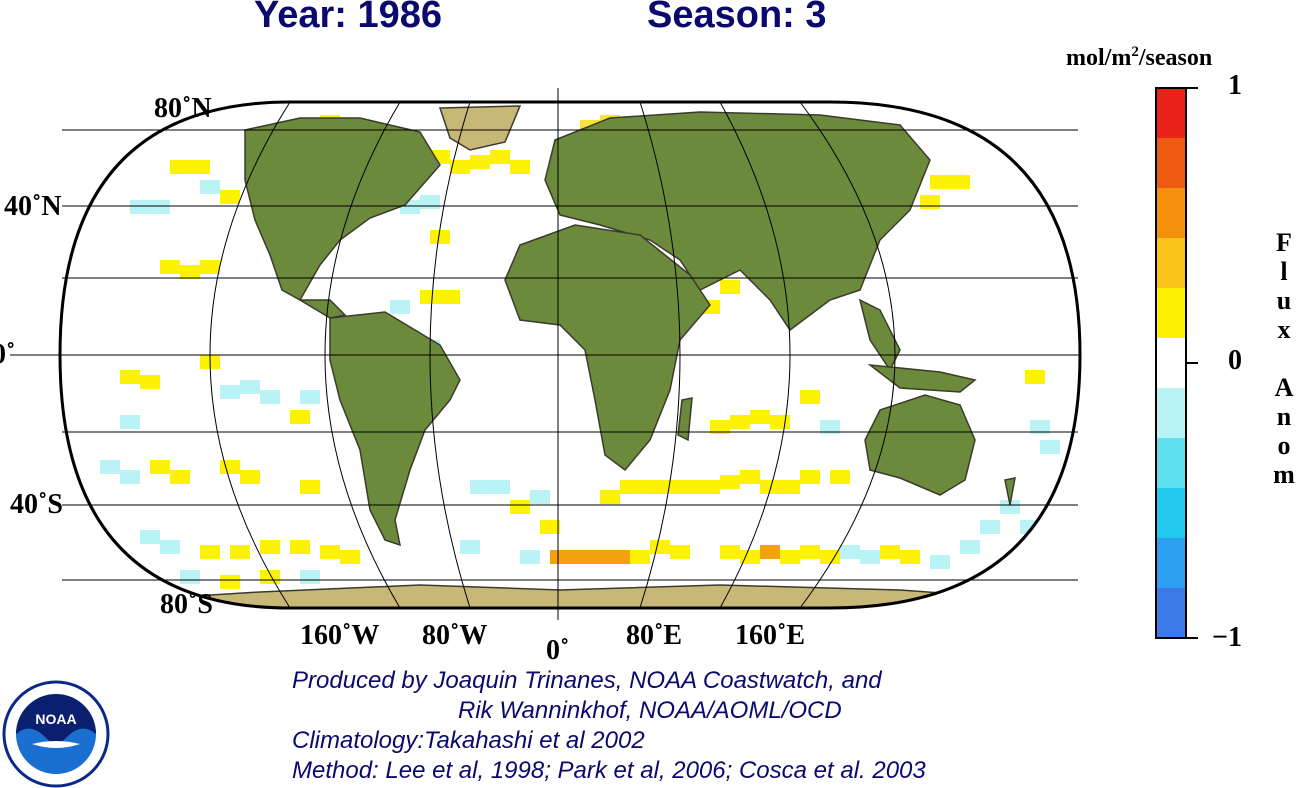 The width and height of the screenshot is (1301, 788). Describe the element at coordinates (654, 635) in the screenshot. I see `lon-label-80e: 80˚E` at that location.